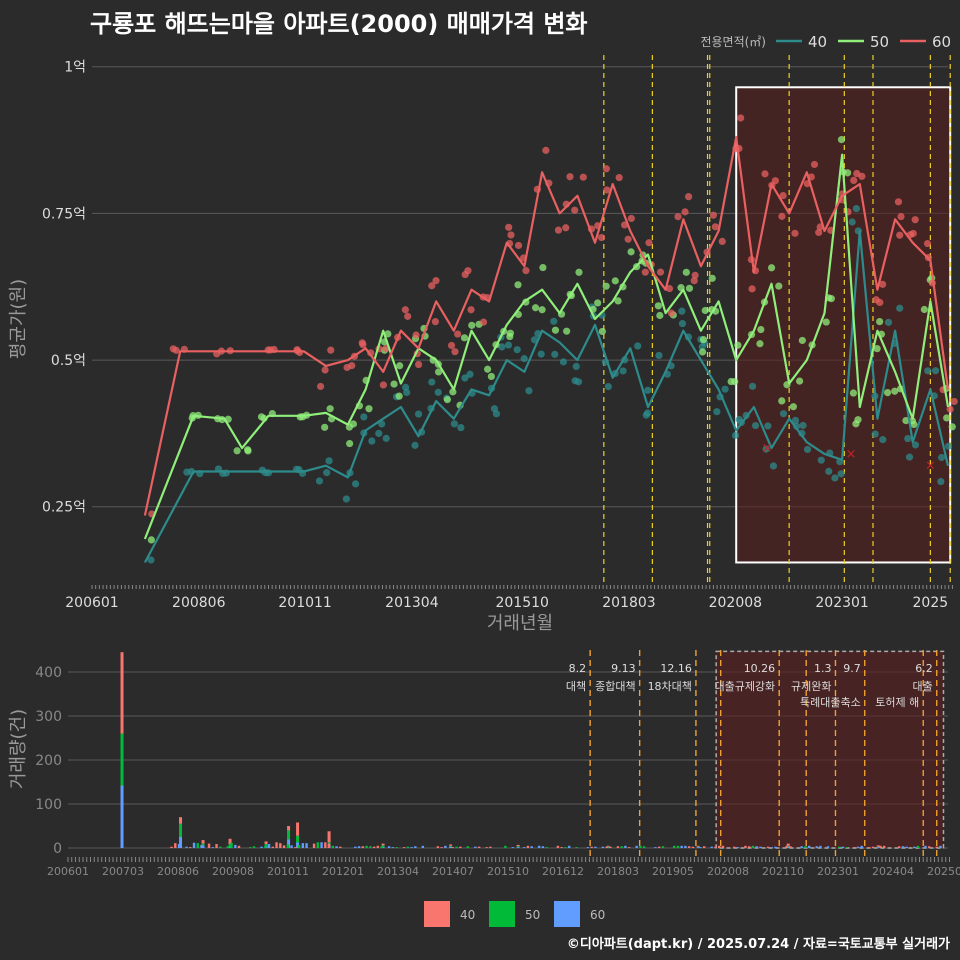 The height and width of the screenshot is (960, 960). I want to click on volume-x-tick-label: 200806, so click(178, 871).